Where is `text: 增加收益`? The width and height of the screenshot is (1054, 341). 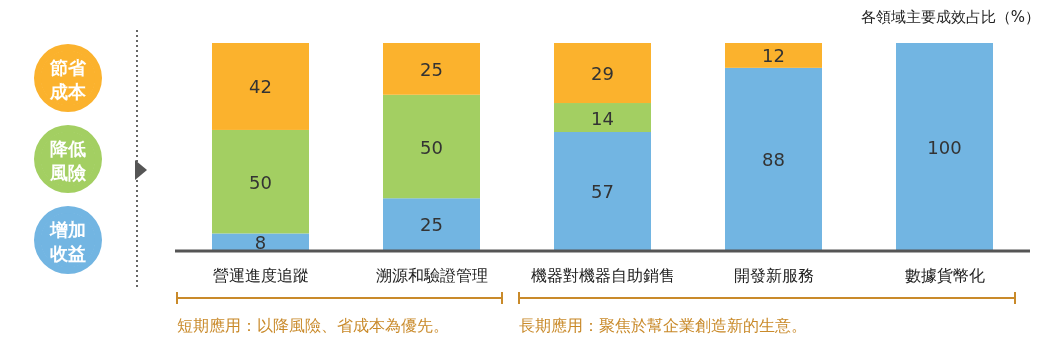 text: 增加收益 is located at coordinates (67, 241).